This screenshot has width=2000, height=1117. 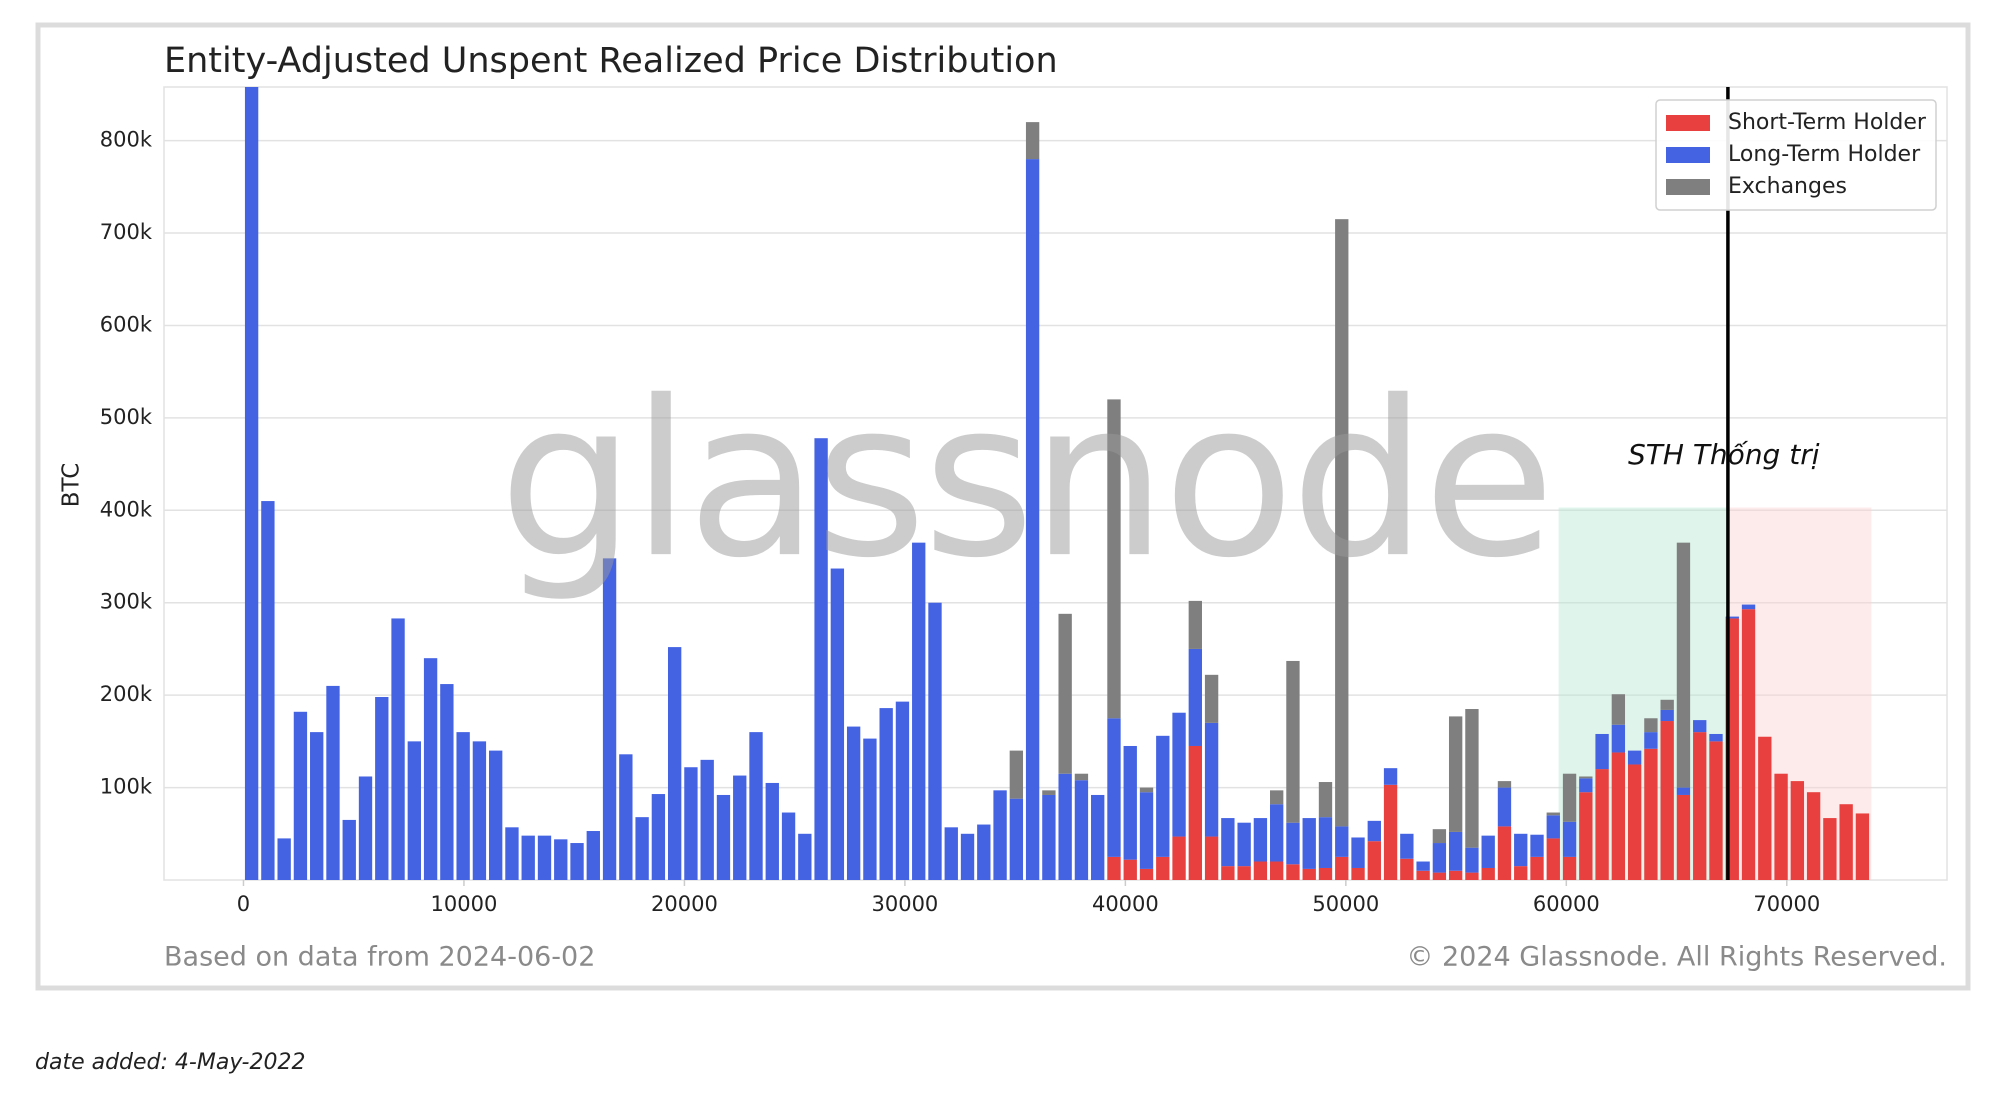 What do you see at coordinates (1345, 904) in the screenshot?
I see `x-tick-label: 50000` at bounding box center [1345, 904].